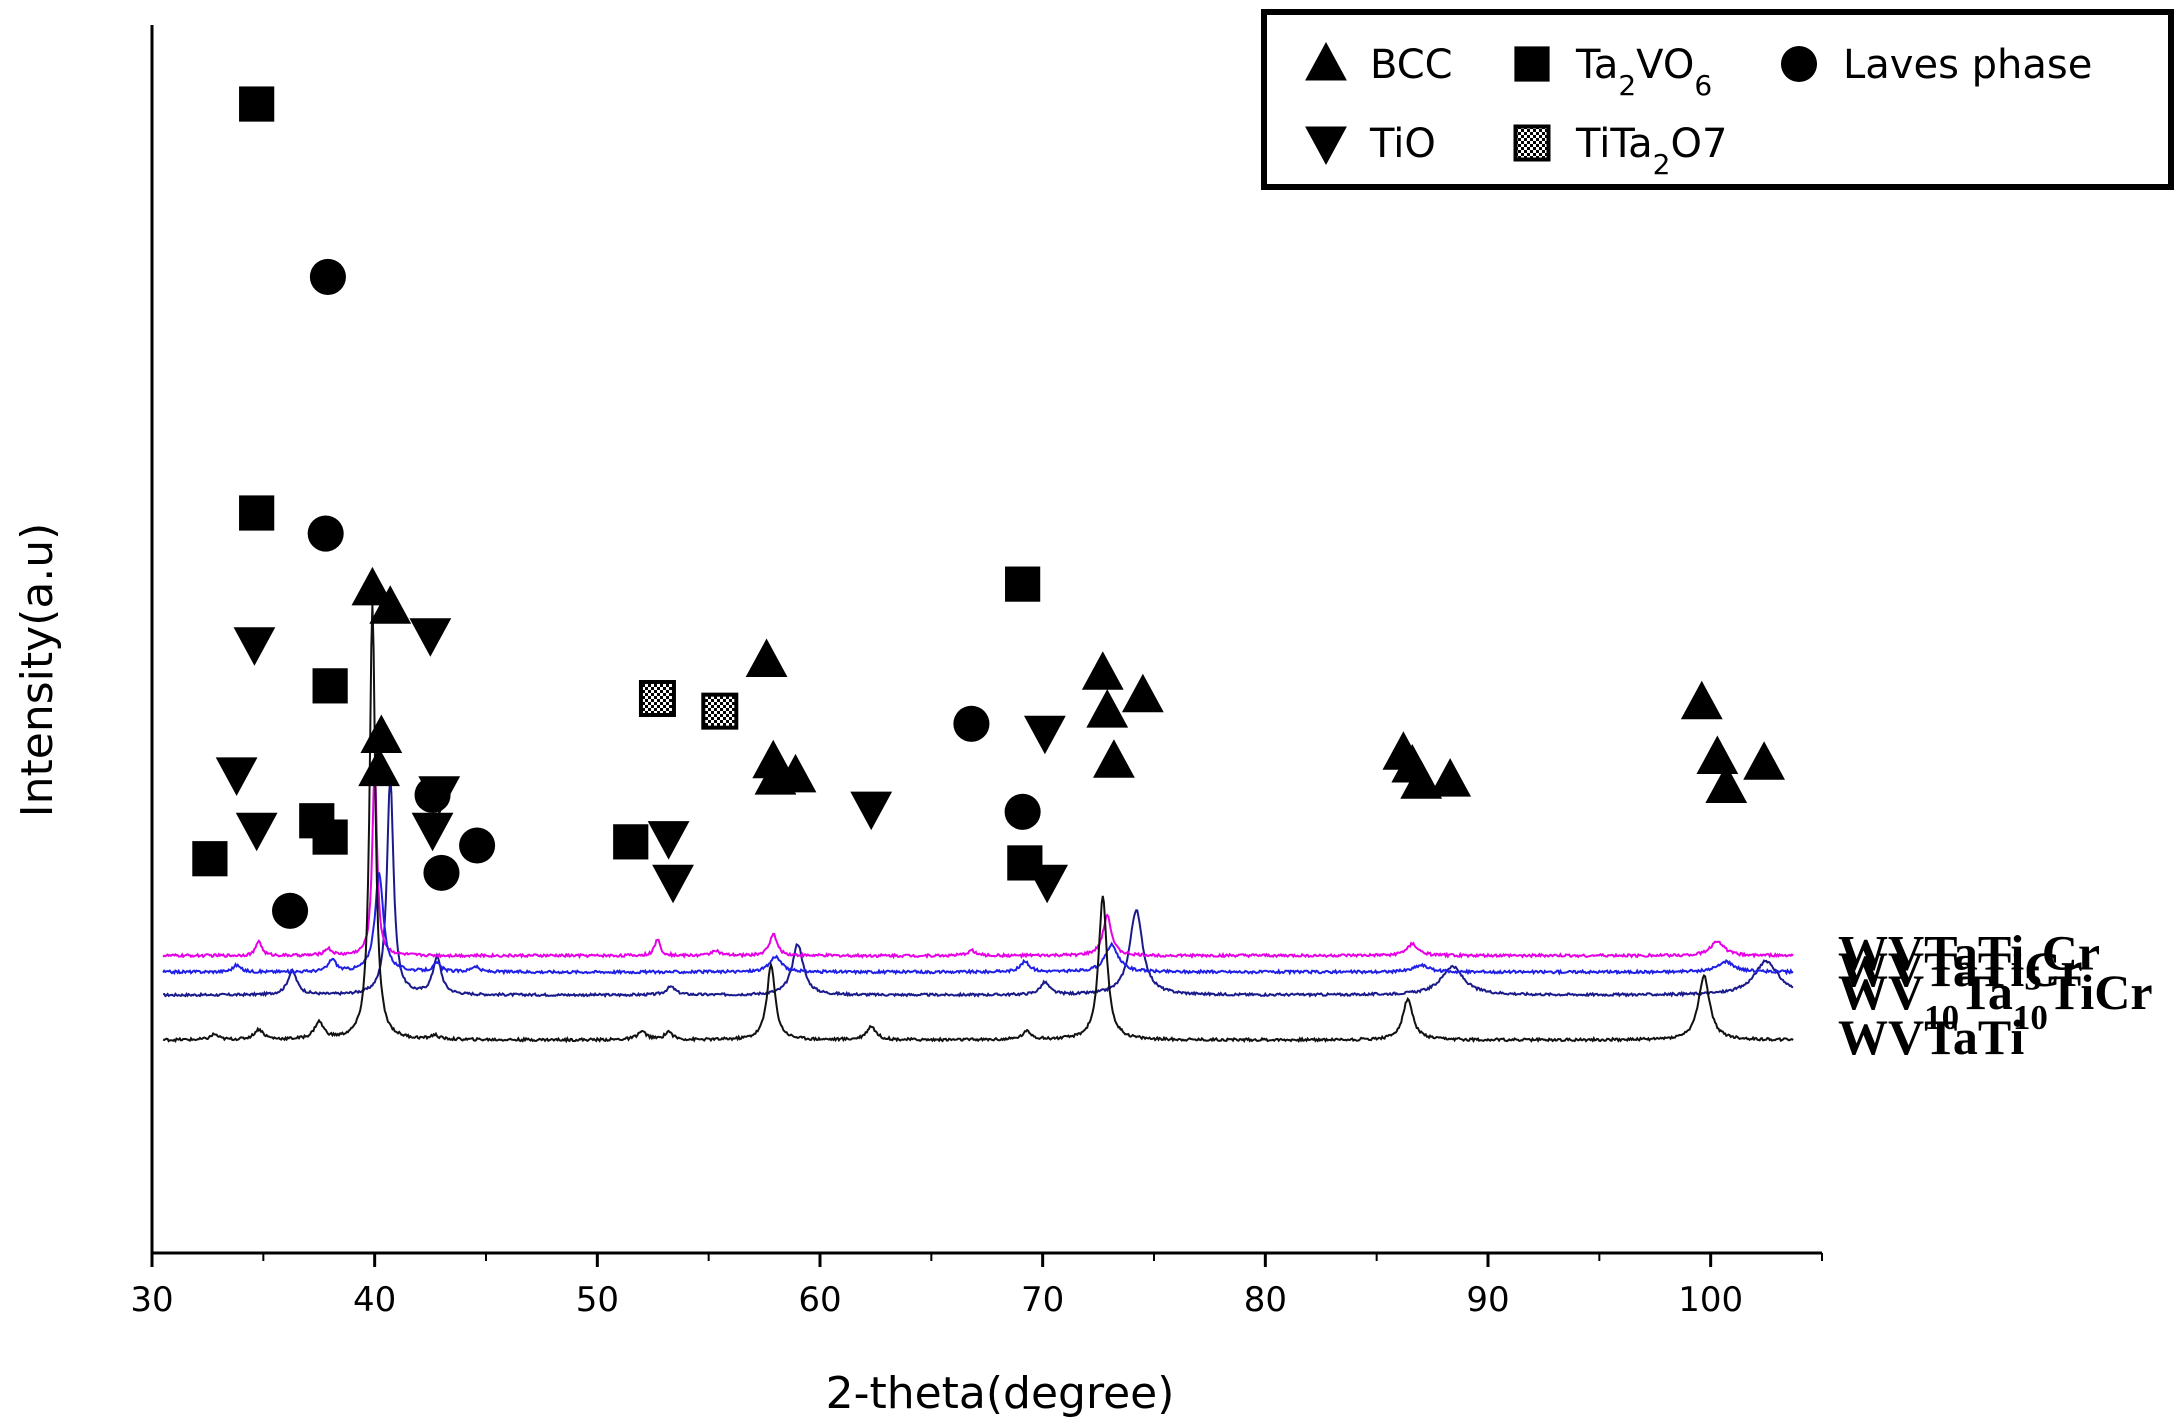 This screenshot has height=1426, width=2181. I want to click on x-ticks: 30 40 50 60 70 80 90 100, so click(976, 1286).